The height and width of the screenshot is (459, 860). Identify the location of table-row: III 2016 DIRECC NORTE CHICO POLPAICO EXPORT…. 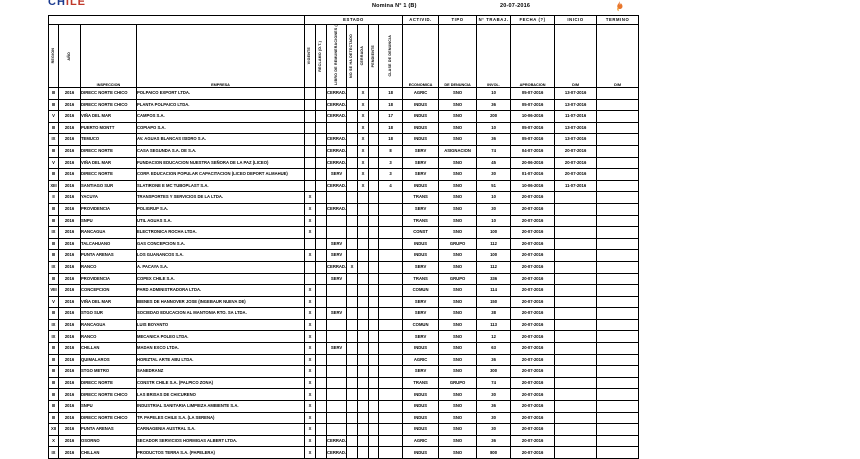
(344, 93).